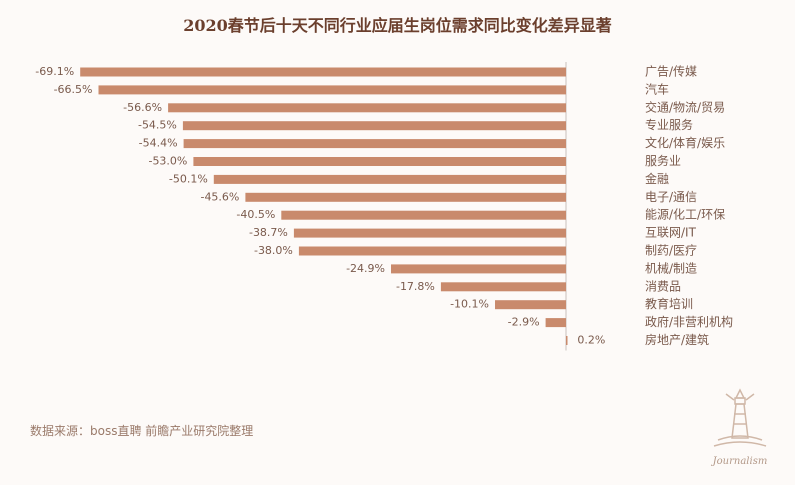  What do you see at coordinates (671, 267) in the screenshot?
I see `category-label: 机械/制造` at bounding box center [671, 267].